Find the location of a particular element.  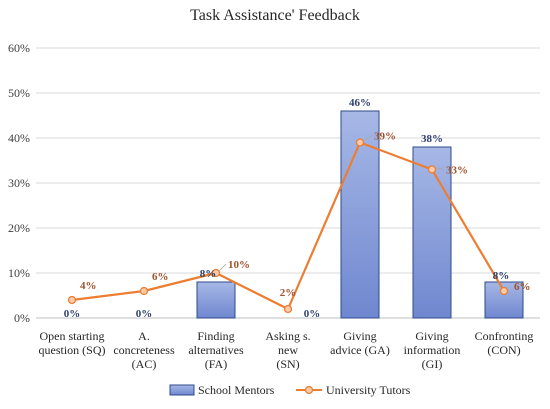

x-tick-label-line: Asking s. is located at coordinates (287, 336).